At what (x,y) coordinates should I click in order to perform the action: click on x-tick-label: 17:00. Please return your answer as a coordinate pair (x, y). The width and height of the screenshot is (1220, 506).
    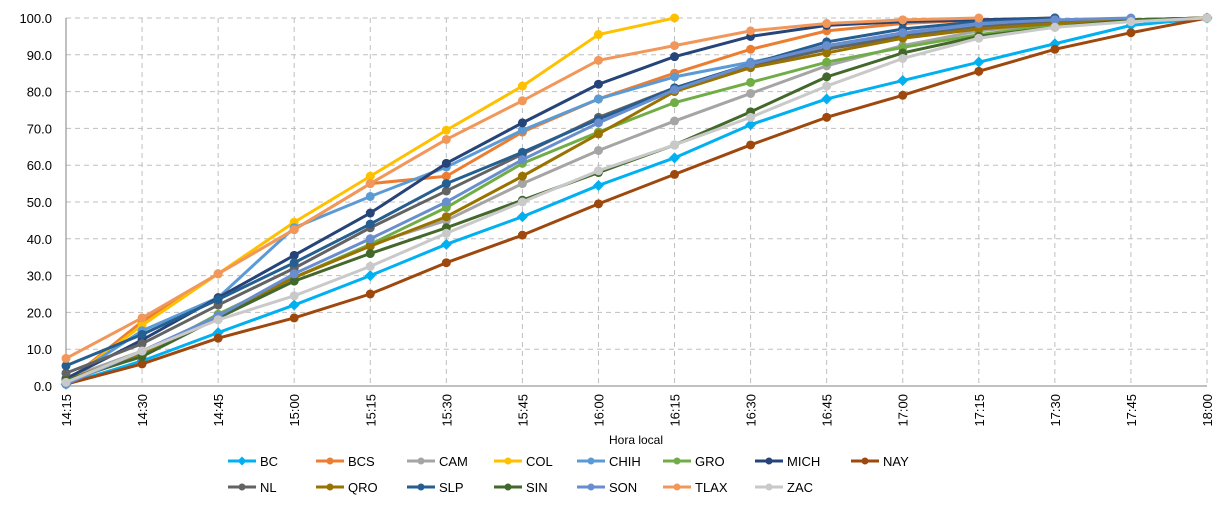
    Looking at the image, I should click on (903, 410).